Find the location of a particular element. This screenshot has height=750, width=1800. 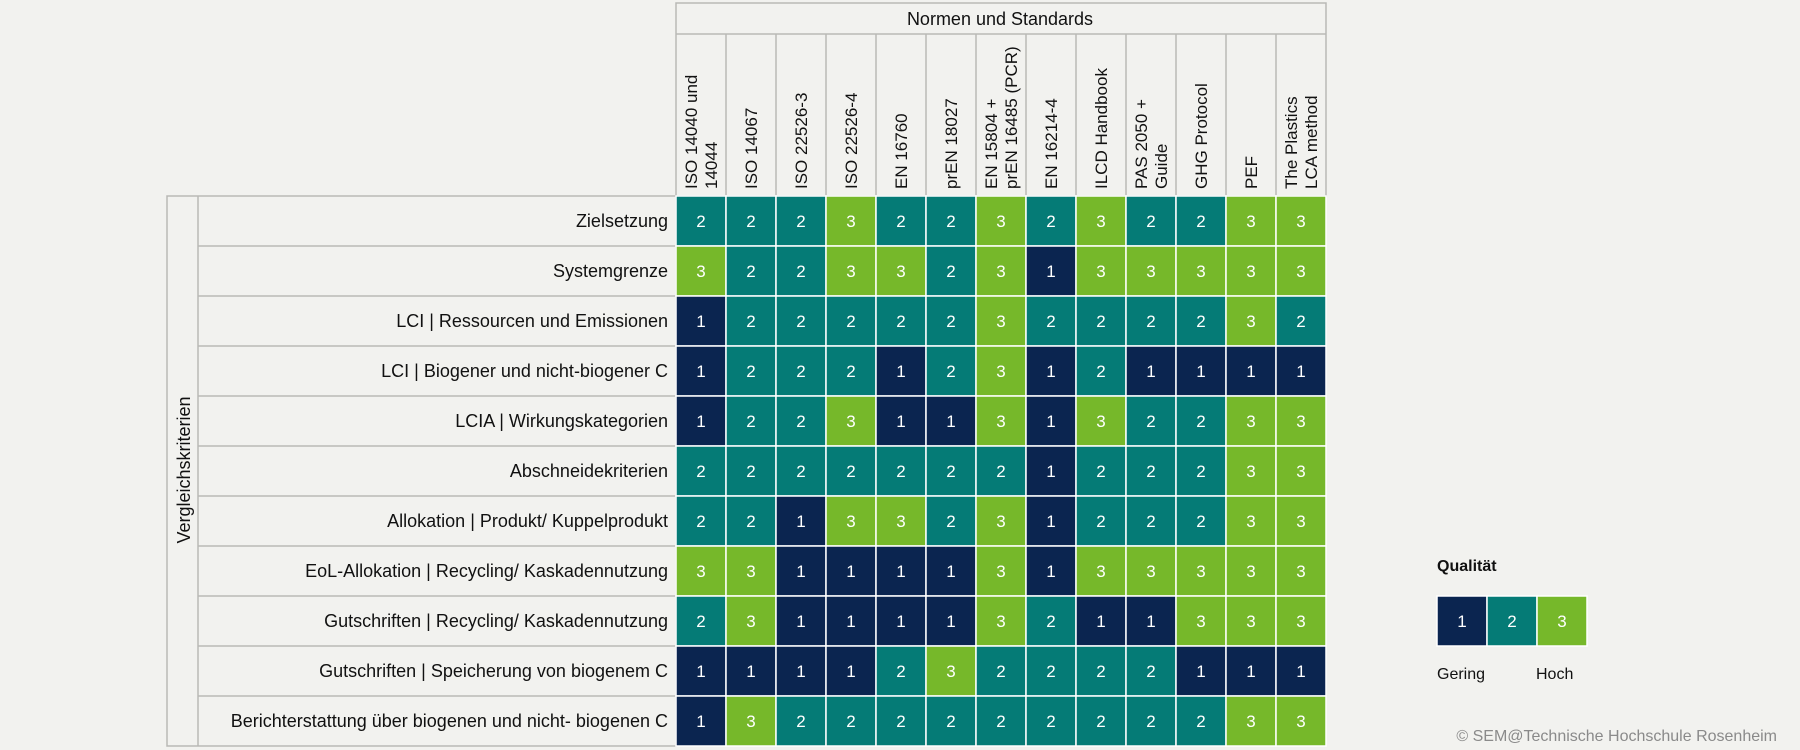

row-label: LCI | Biogener und nicht-biogener C is located at coordinates (524, 371).